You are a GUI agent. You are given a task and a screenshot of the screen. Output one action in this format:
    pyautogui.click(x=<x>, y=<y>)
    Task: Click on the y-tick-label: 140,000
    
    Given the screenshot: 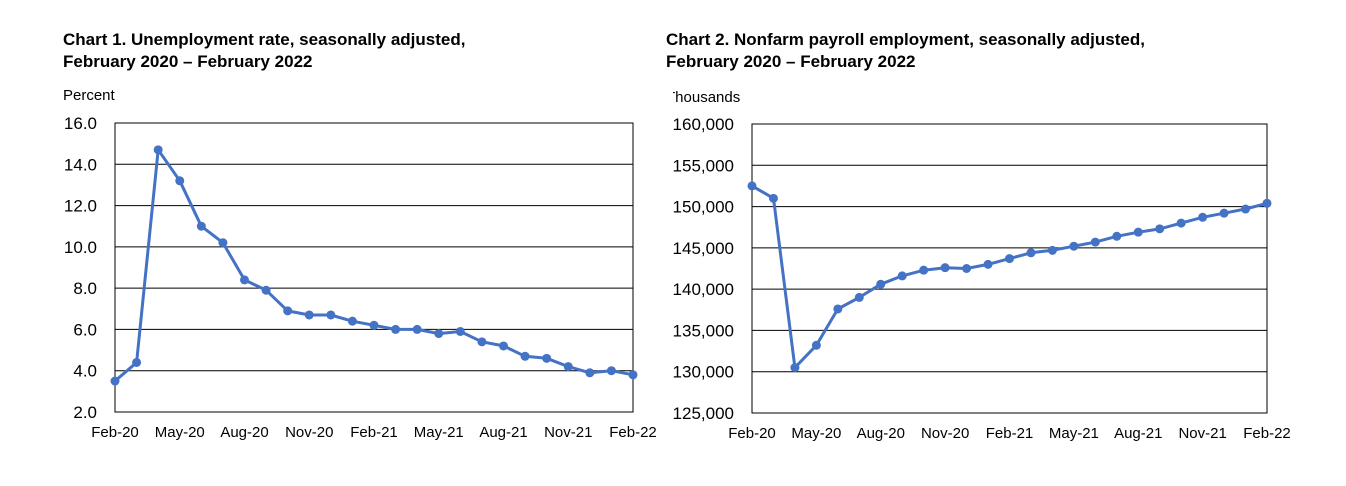 What is the action you would take?
    pyautogui.click(x=703, y=289)
    